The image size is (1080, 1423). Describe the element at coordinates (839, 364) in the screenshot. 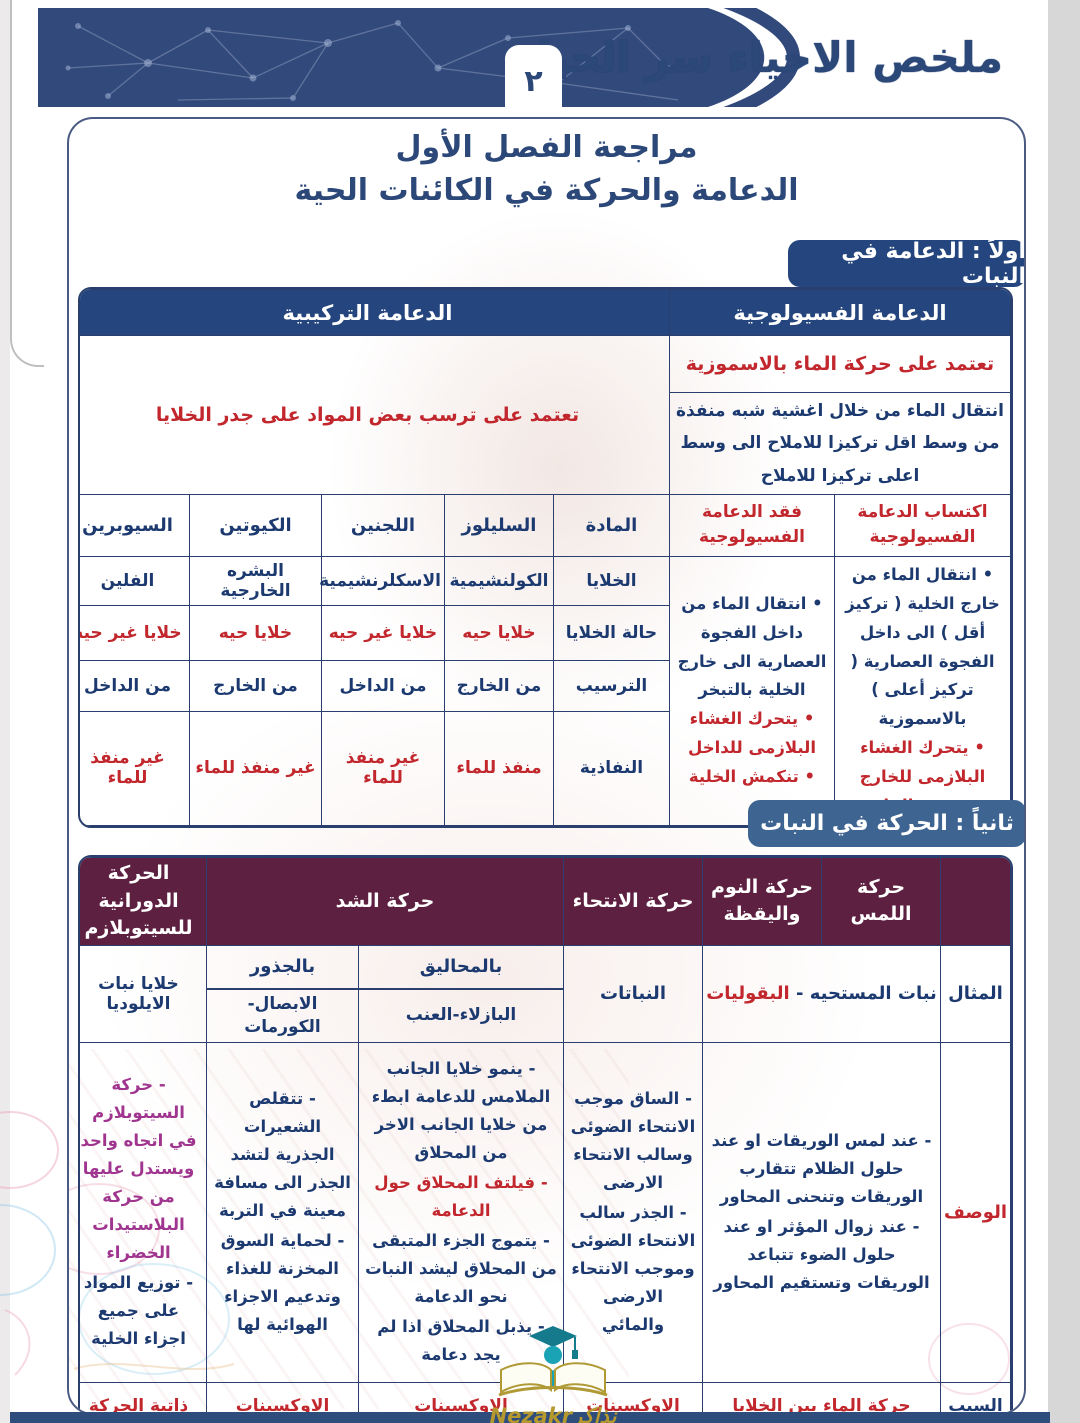

I see `physiological-basis-cell: تعتمد على حركة الماء بالاسموزية` at that location.